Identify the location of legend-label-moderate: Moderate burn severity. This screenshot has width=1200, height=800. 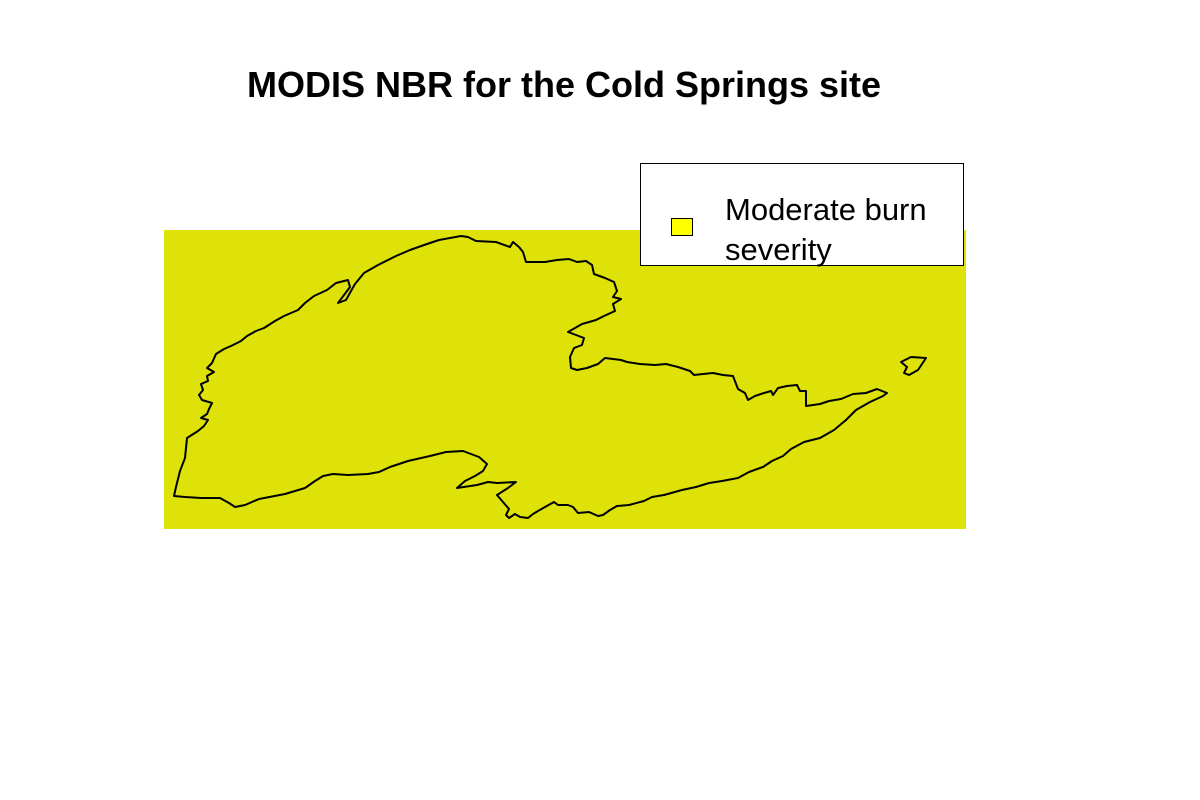
(826, 229).